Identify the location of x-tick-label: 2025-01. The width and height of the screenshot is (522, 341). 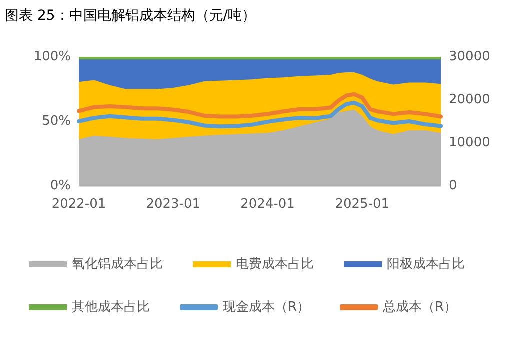
(362, 204).